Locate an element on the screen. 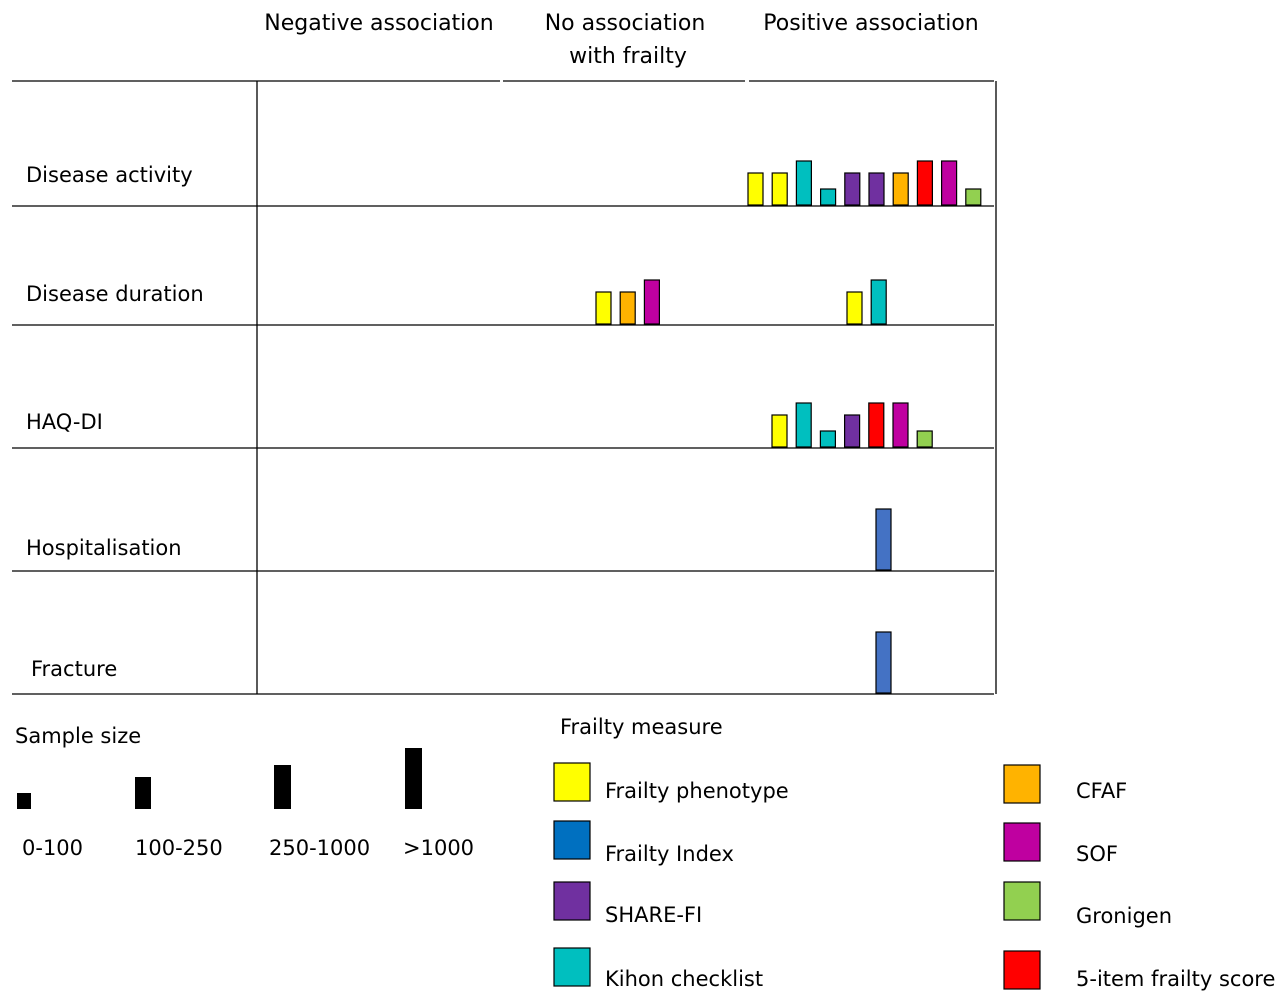 This screenshot has width=1286, height=991. frailty-measure-title: Frailty measure is located at coordinates (641, 727).